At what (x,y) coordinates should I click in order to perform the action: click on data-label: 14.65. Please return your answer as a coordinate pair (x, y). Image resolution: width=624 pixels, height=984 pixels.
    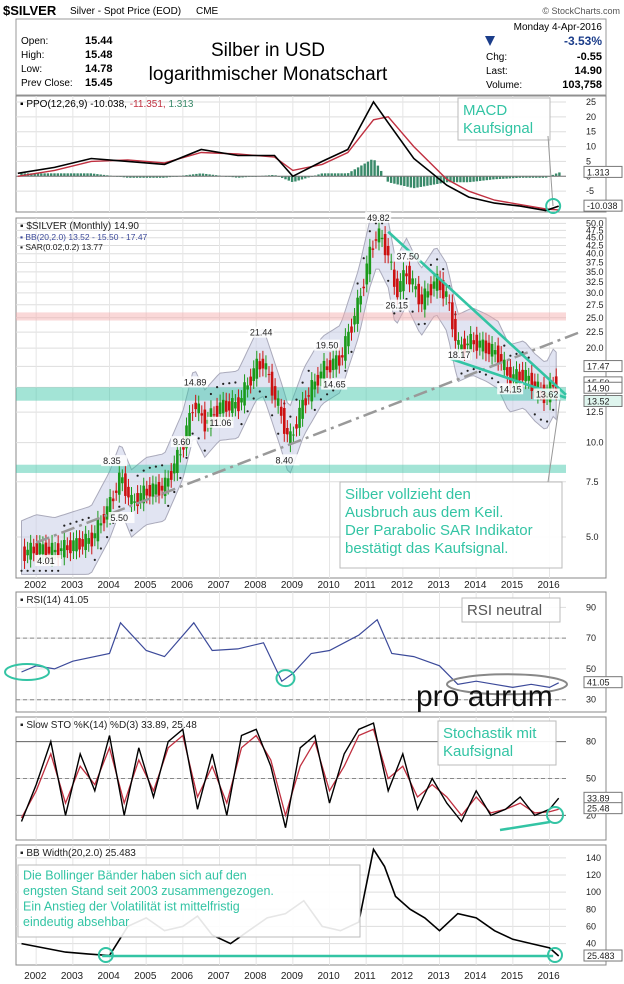
    Looking at the image, I should click on (334, 385).